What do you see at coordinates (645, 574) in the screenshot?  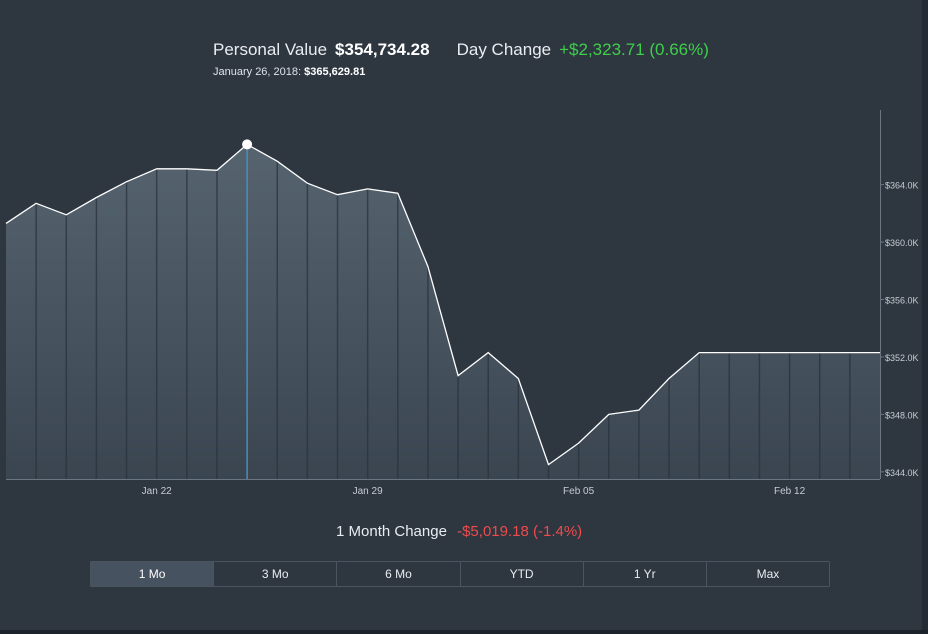 I see `range-1yr-button: 1 Yr` at bounding box center [645, 574].